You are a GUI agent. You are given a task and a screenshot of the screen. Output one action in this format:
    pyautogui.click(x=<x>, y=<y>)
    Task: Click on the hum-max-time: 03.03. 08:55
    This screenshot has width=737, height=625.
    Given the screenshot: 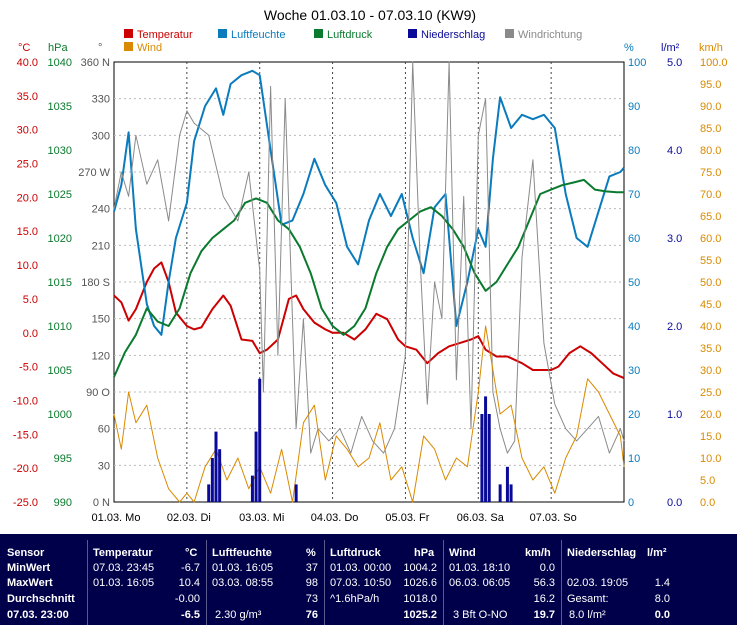 What is the action you would take?
    pyautogui.click(x=243, y=583)
    